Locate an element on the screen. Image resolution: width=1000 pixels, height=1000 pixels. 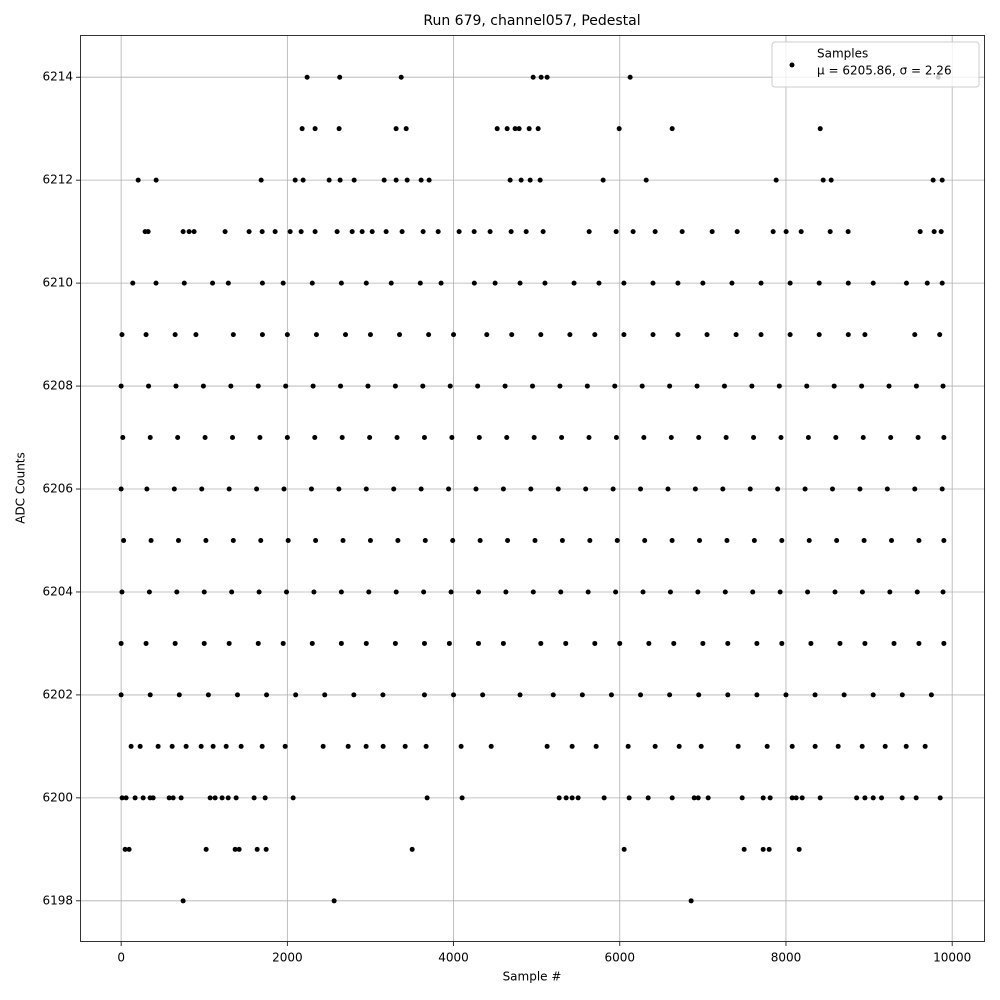
legend-annotation: μ = 6205.86, σ = 2.26 is located at coordinates (884, 71).